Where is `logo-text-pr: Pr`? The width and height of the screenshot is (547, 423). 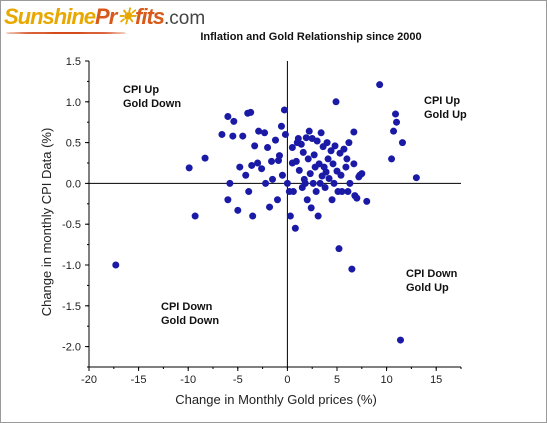
logo-text-pr: Pr is located at coordinates (106, 16).